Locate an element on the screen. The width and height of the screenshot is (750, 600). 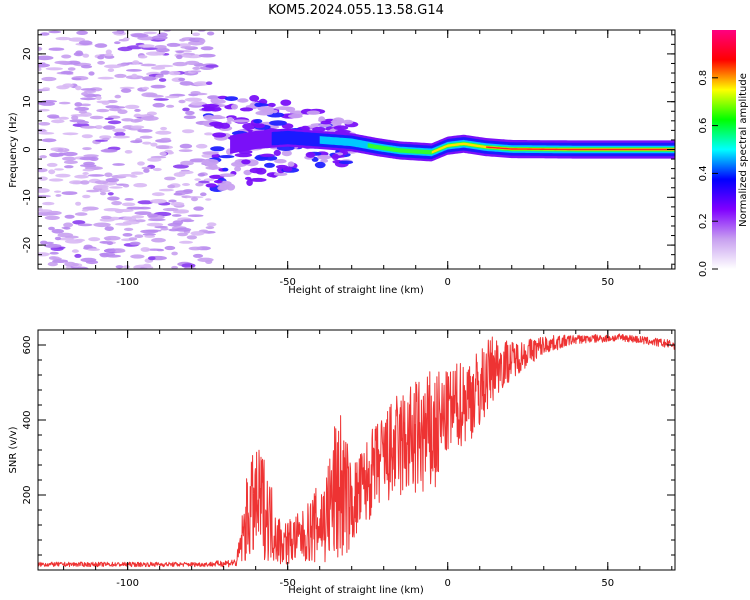
y-tick-label: 600 is located at coordinates (27, 344).